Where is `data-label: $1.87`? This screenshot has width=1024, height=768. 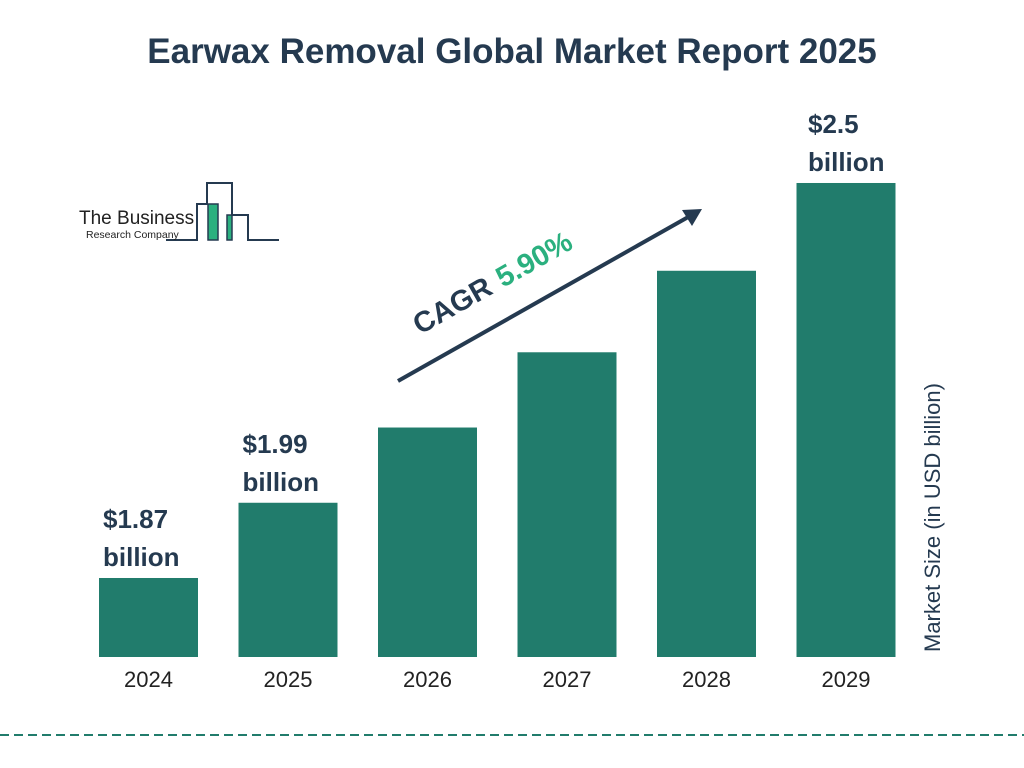
data-label: $1.87 is located at coordinates (135, 519).